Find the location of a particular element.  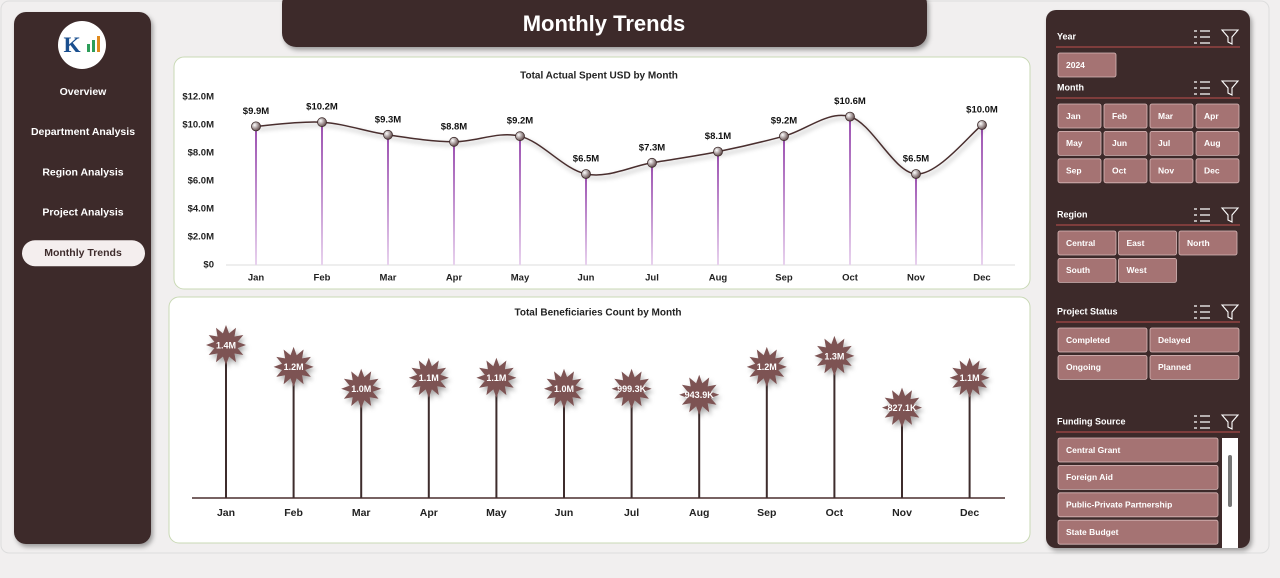

slicer-item: Aug is located at coordinates (1212, 143).